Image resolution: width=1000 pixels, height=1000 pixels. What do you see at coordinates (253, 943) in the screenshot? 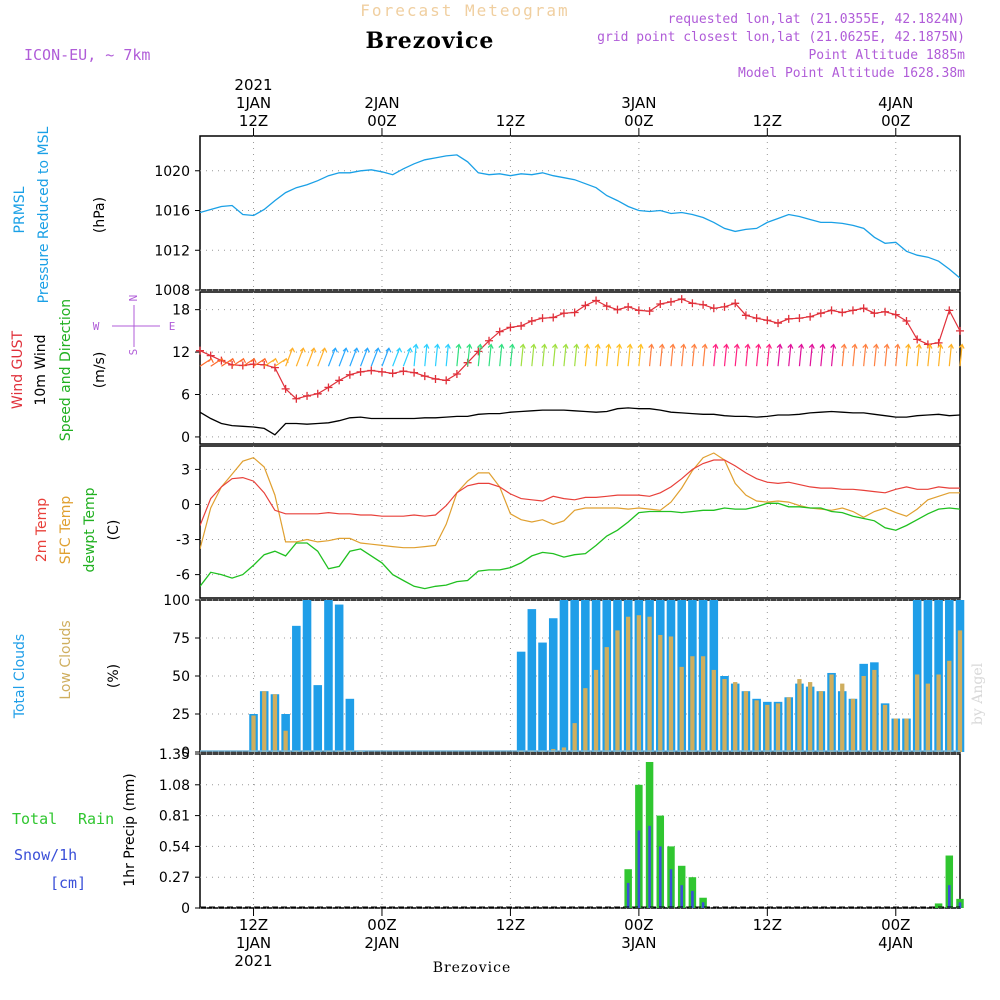
I see `time-tick-label: 1JAN` at bounding box center [253, 943].